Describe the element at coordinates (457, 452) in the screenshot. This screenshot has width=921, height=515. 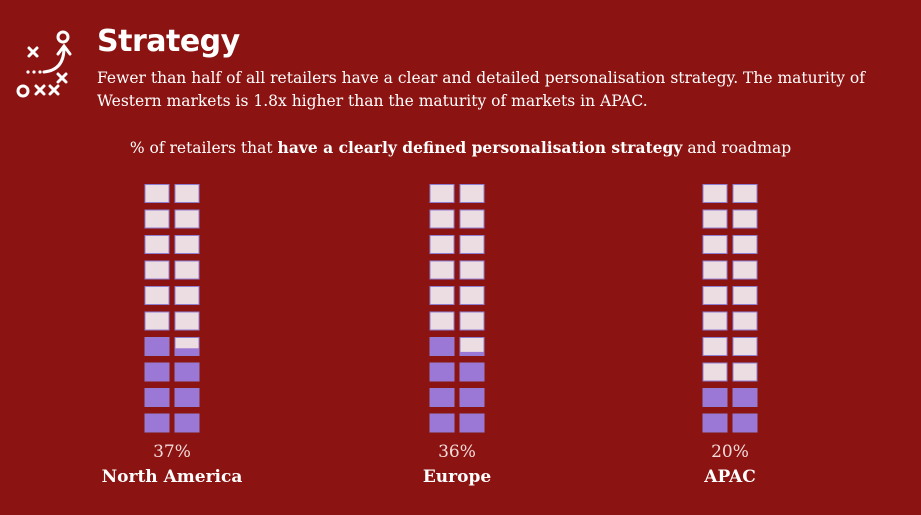
I see `value-label: 36%` at that location.